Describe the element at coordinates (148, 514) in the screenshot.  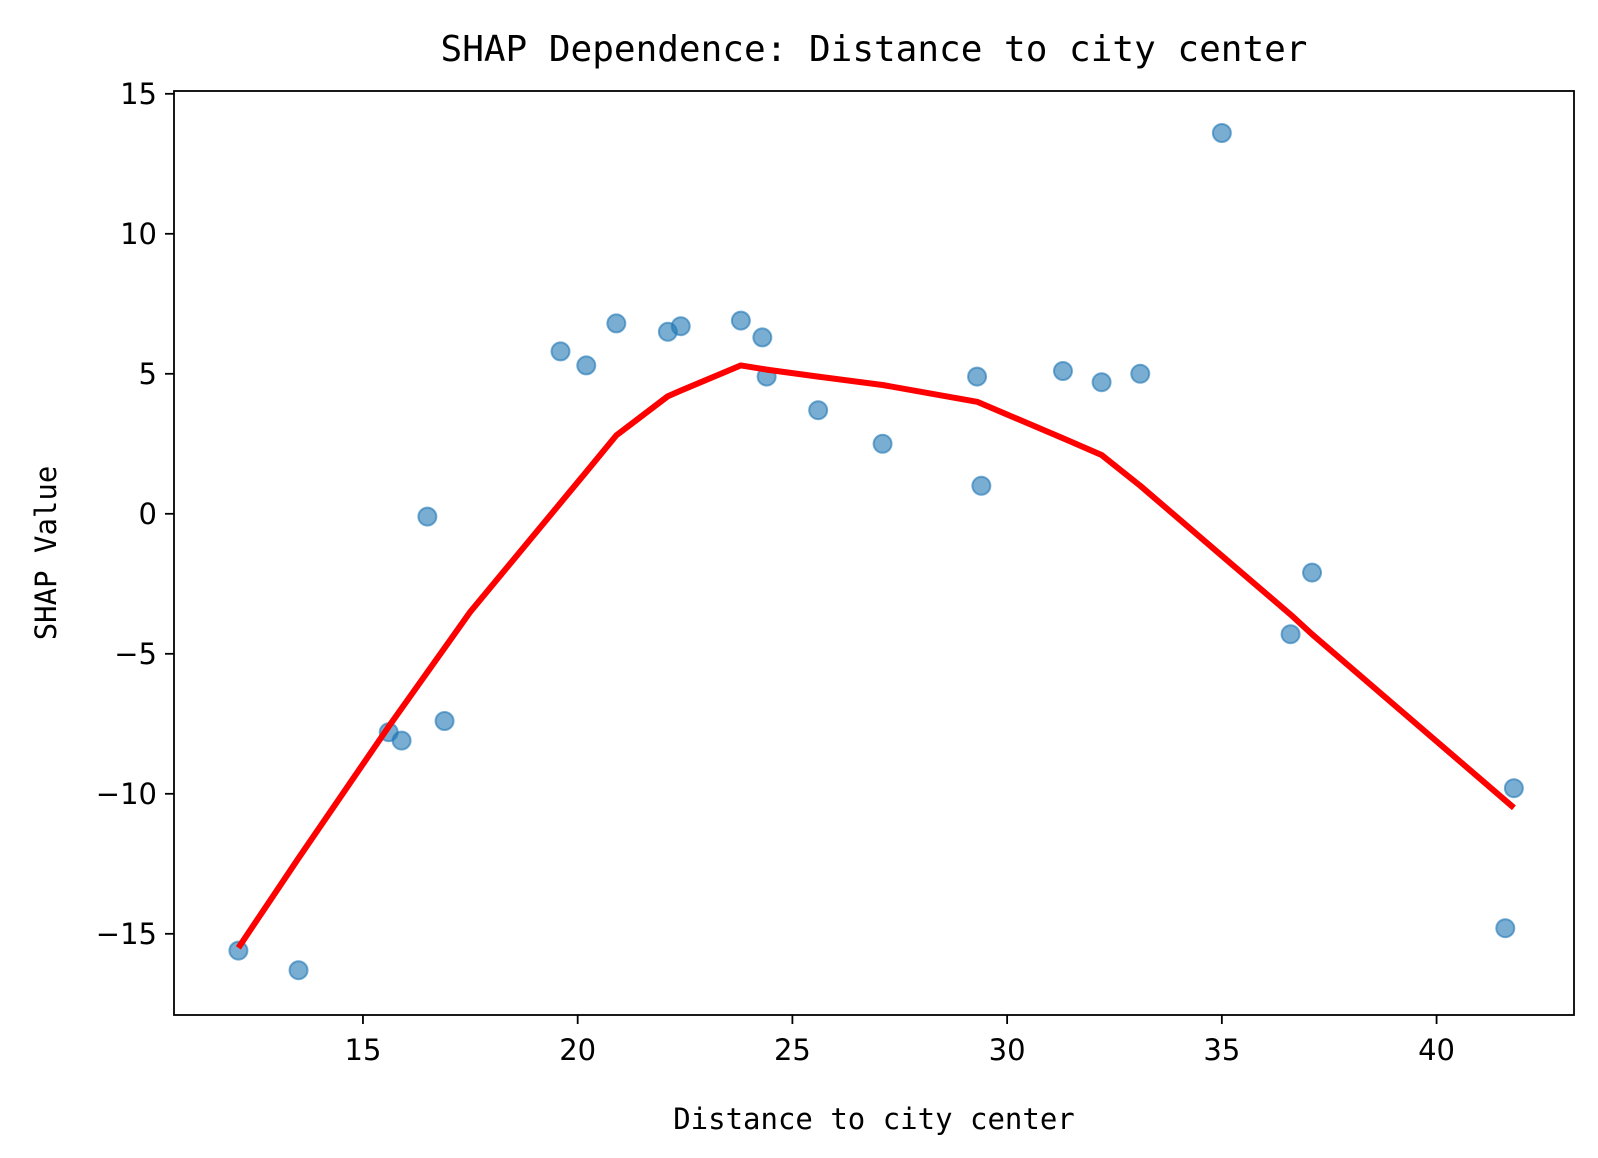
I see `y-tick-label: 0` at that location.